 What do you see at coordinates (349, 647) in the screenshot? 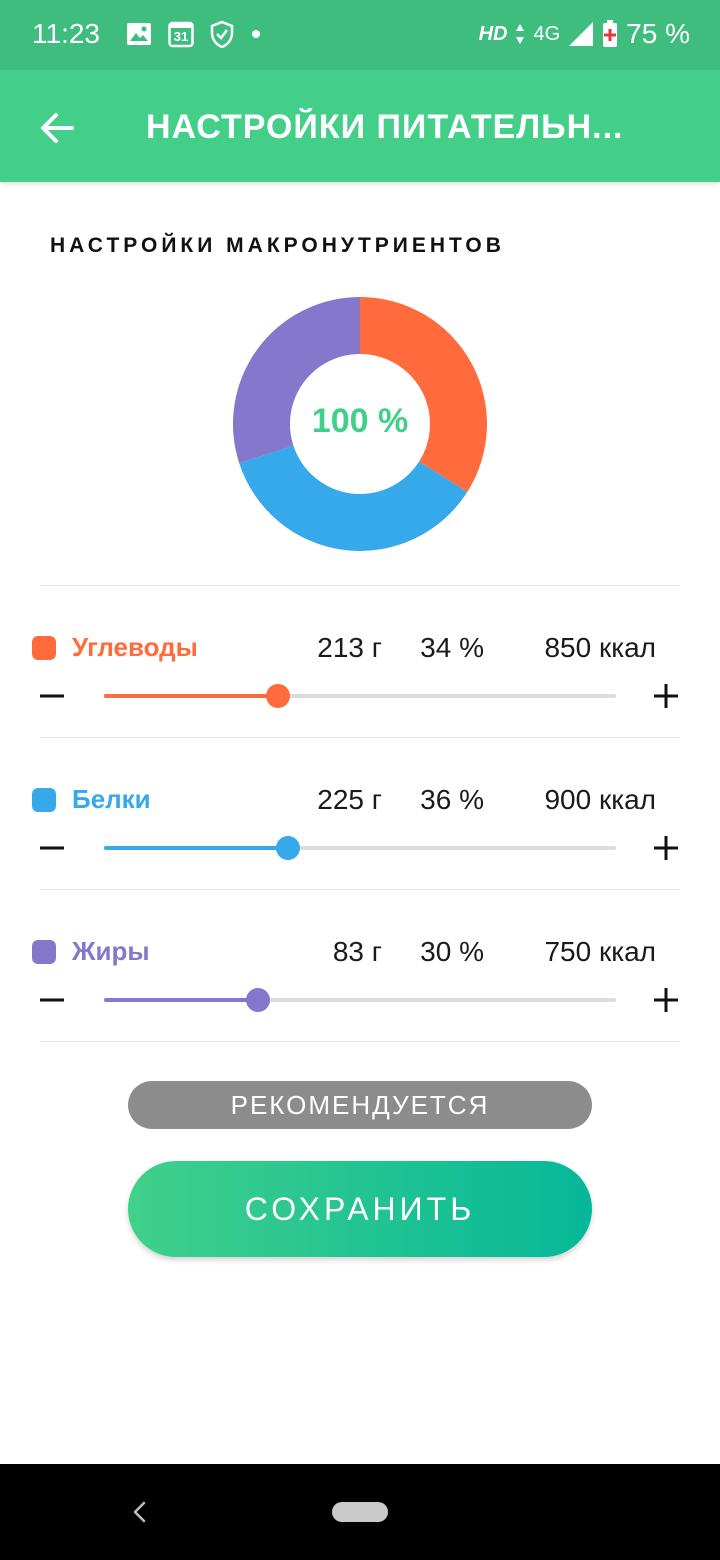
I see `macro-grams: 213 г` at bounding box center [349, 647].